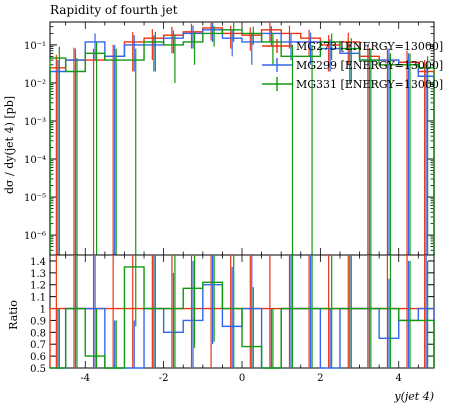  Describe the element at coordinates (38, 333) in the screenshot. I see `ratio-ytick-label: 0.8` at that location.